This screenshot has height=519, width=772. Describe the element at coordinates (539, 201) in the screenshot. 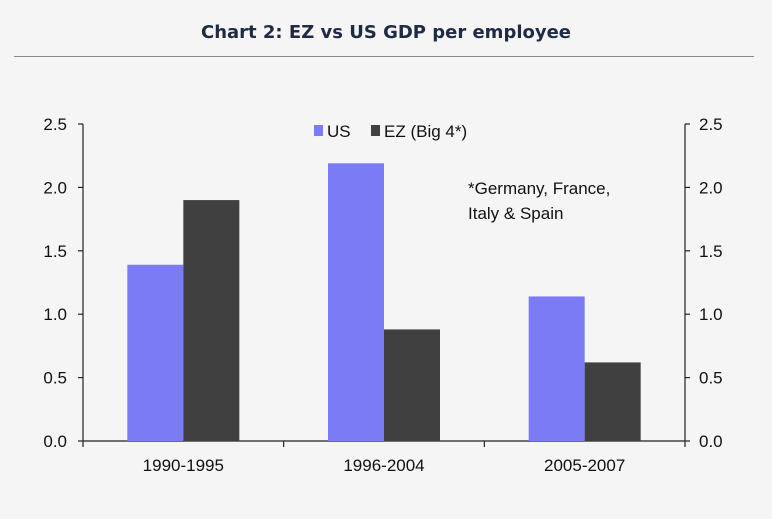

I see `annotation: *Germany, France, Italy & Spain` at that location.